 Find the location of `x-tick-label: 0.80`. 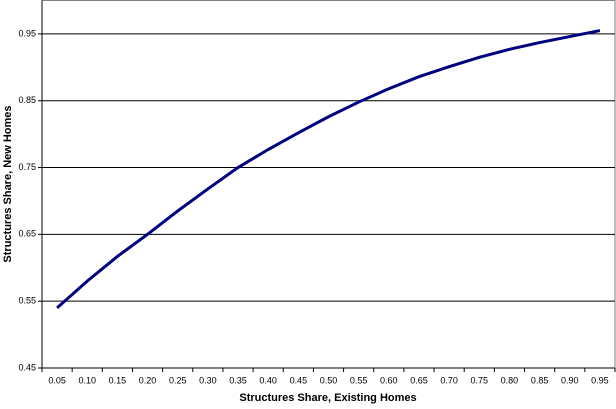

x-tick-label: 0.80 is located at coordinates (510, 380).